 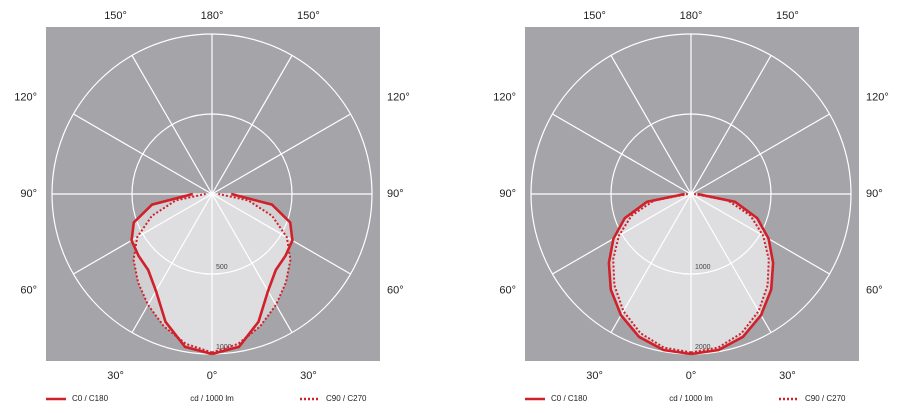 I want to click on ring-label: 2000, so click(x=703, y=347).